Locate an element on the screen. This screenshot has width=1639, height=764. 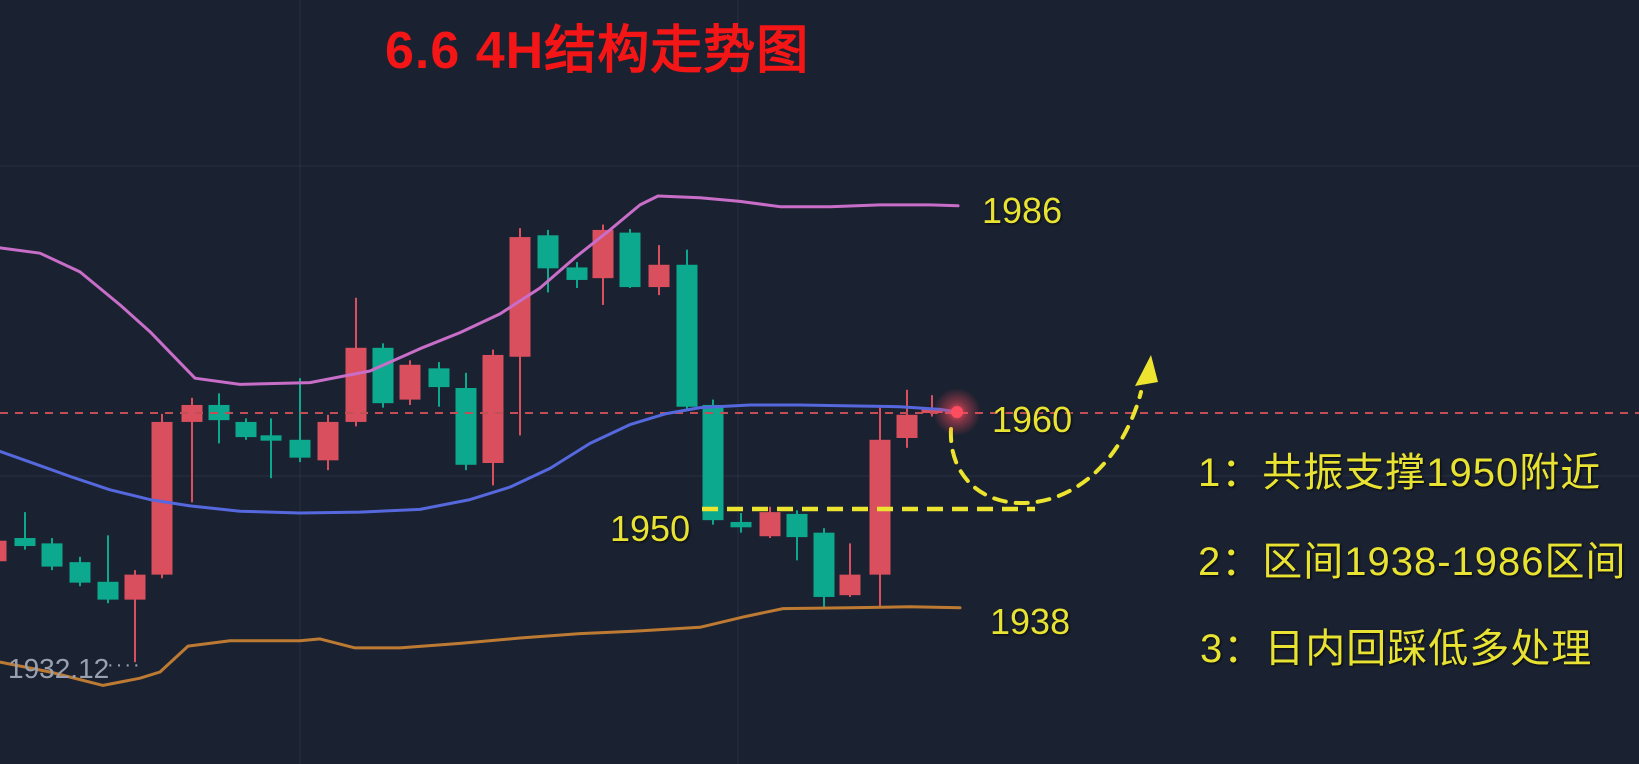
strategy-note-2: 2：区间1938-1986区间 is located at coordinates (1412, 562).